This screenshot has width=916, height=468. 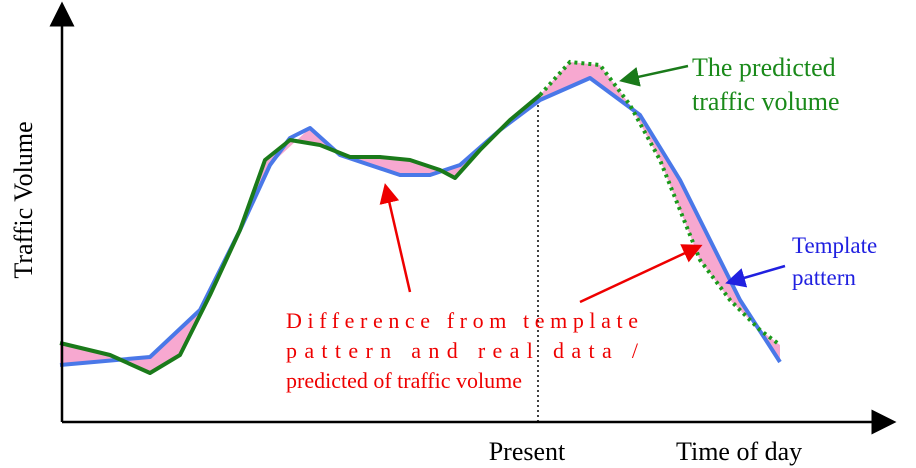 I want to click on difference-label: Difference from template, so click(x=462, y=320).